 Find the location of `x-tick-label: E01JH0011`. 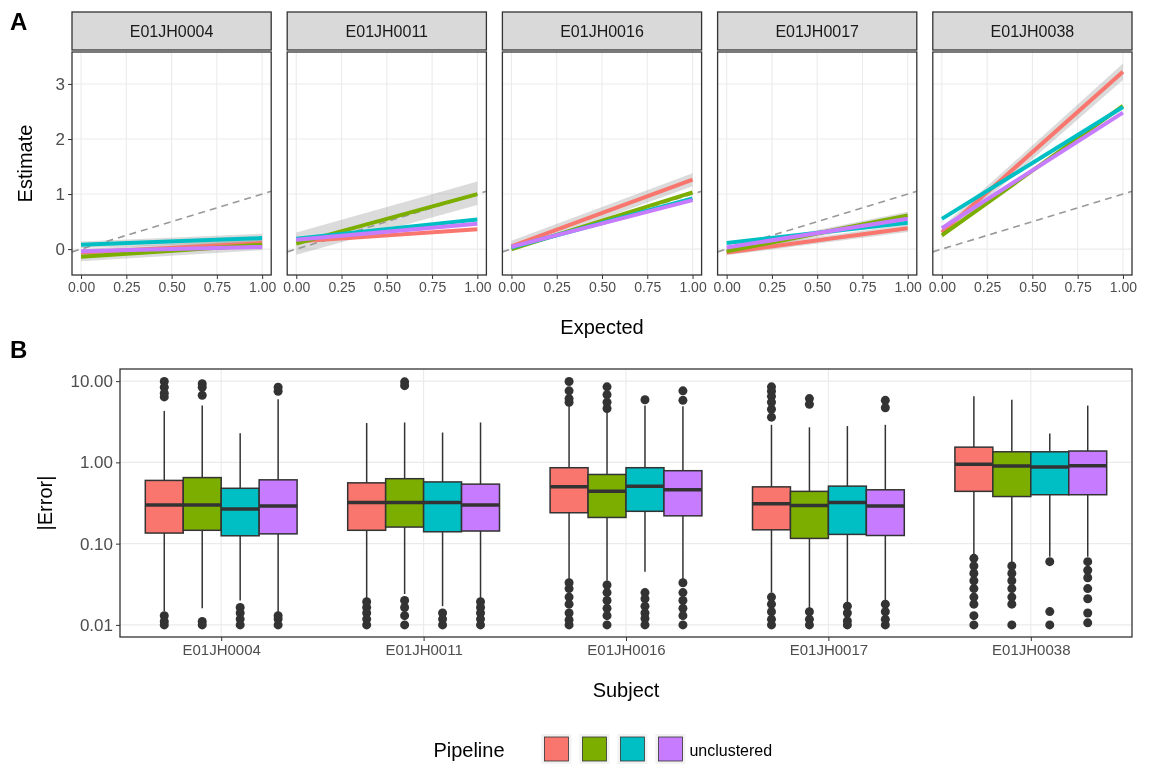

x-tick-label: E01JH0011 is located at coordinates (424, 649).